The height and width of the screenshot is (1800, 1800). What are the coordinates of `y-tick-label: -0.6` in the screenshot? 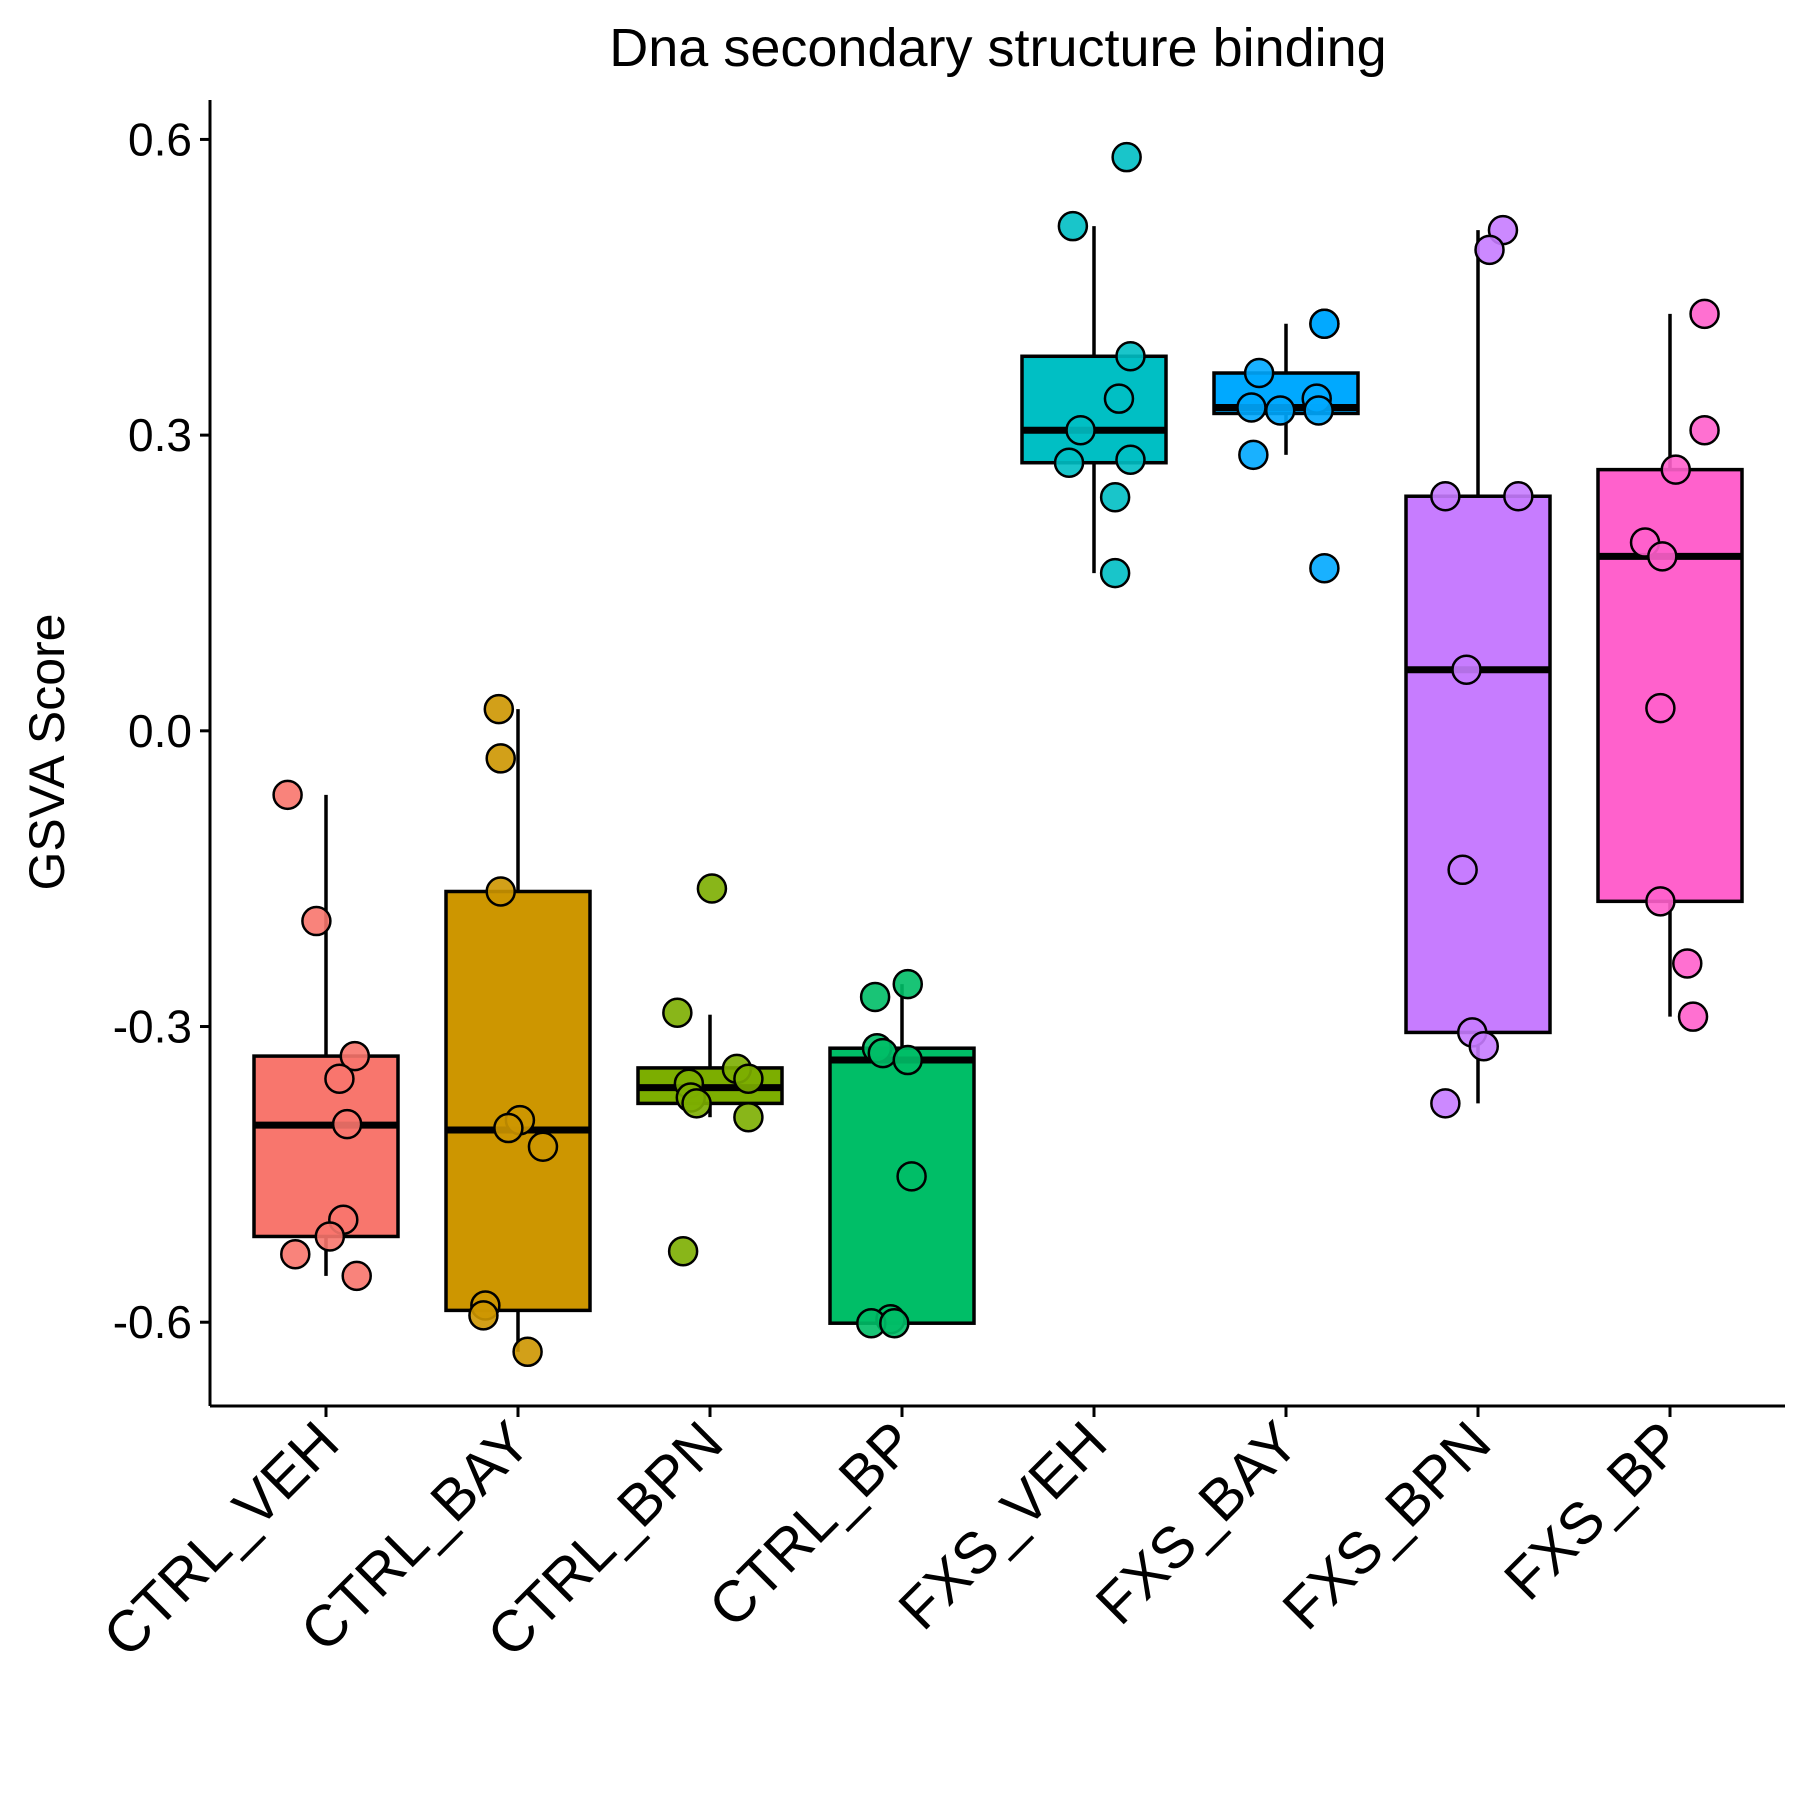 It's located at (152, 1322).